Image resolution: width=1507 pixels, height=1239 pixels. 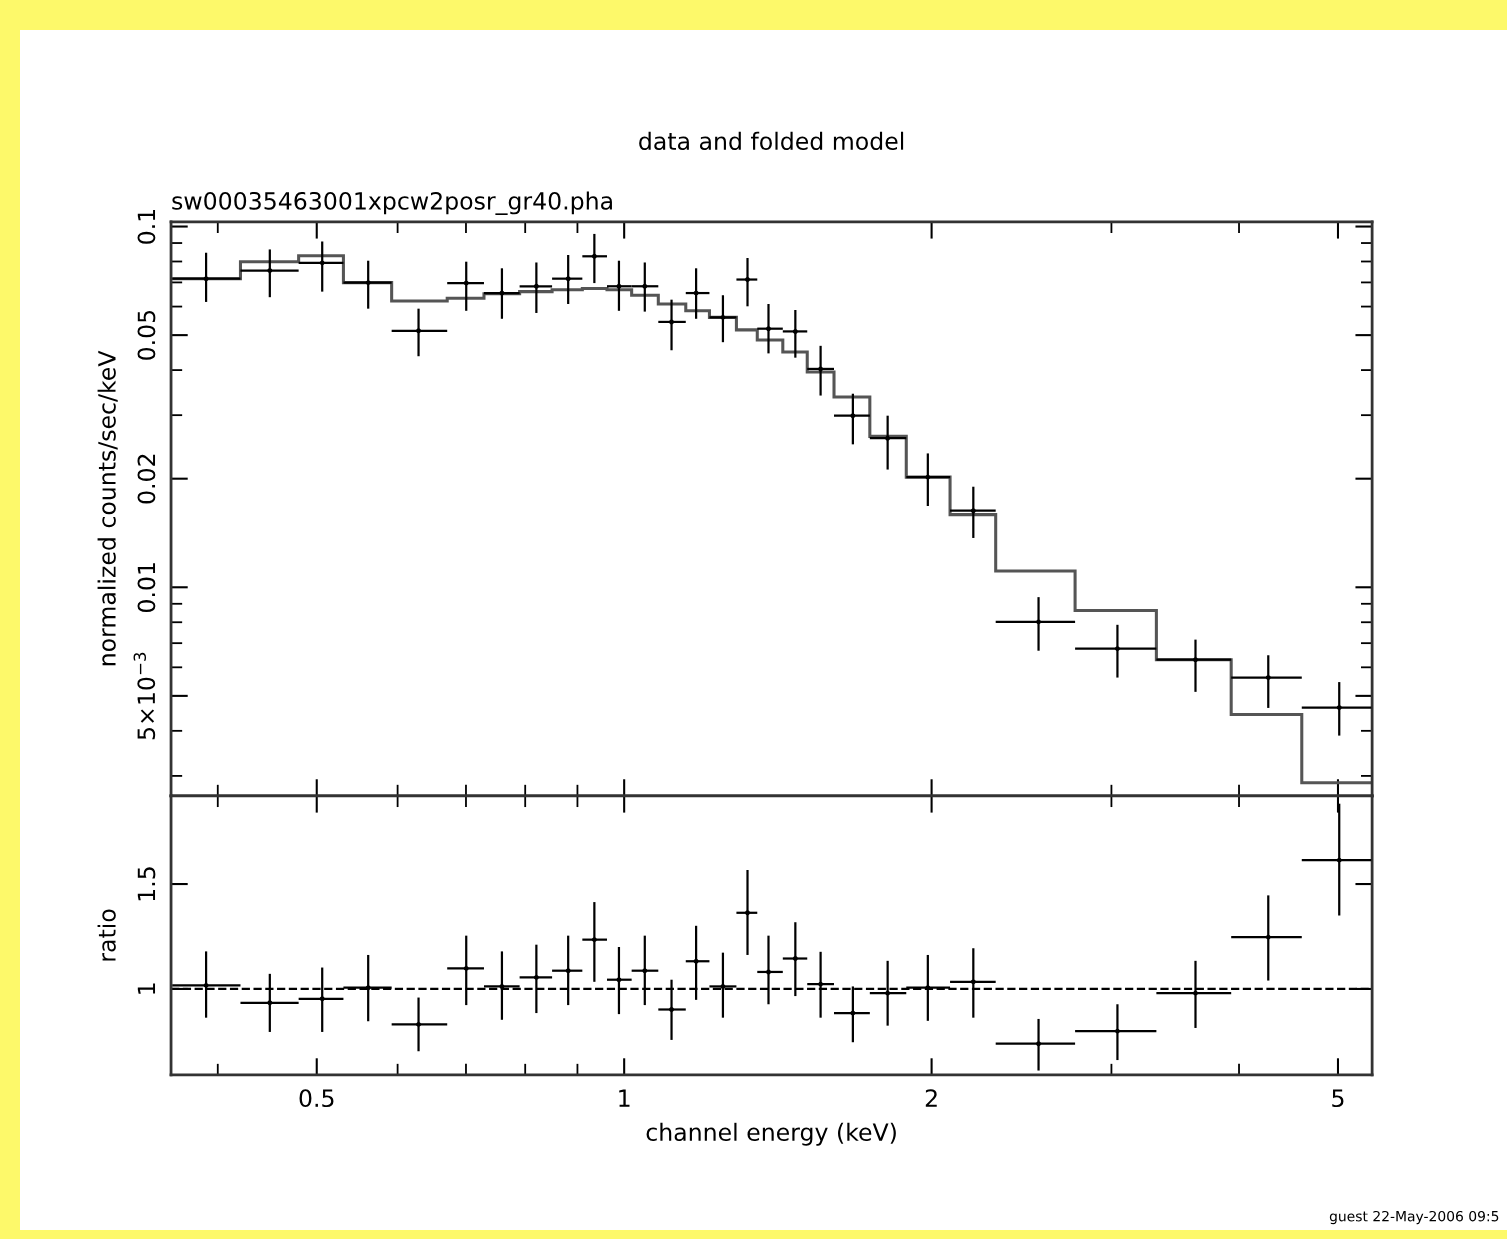 I want to click on y-tick-label: 0.1, so click(x=146, y=226).